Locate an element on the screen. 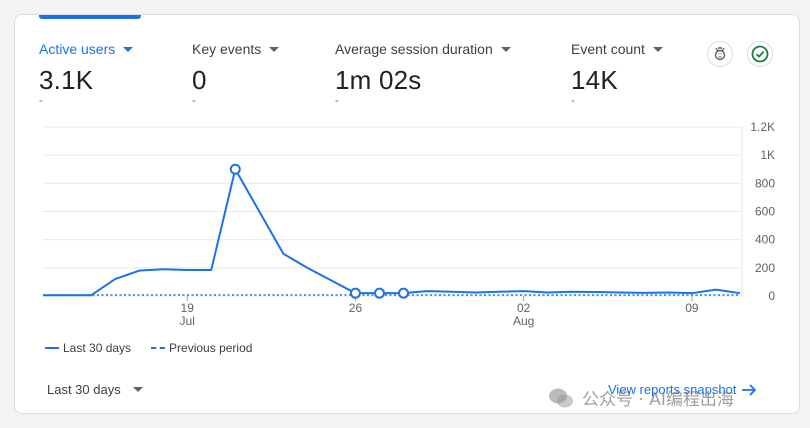 The height and width of the screenshot is (428, 810). x-tick-month-label: Jul is located at coordinates (187, 321).